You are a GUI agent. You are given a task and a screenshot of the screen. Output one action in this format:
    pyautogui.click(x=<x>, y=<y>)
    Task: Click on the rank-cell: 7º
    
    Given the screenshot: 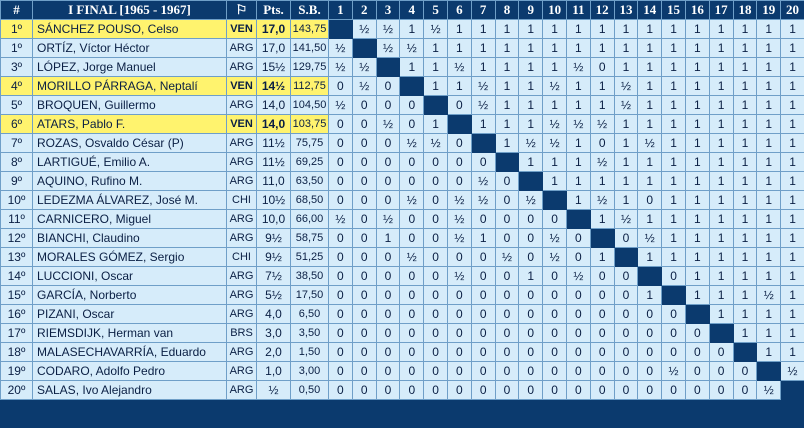 What is the action you would take?
    pyautogui.click(x=16, y=143)
    